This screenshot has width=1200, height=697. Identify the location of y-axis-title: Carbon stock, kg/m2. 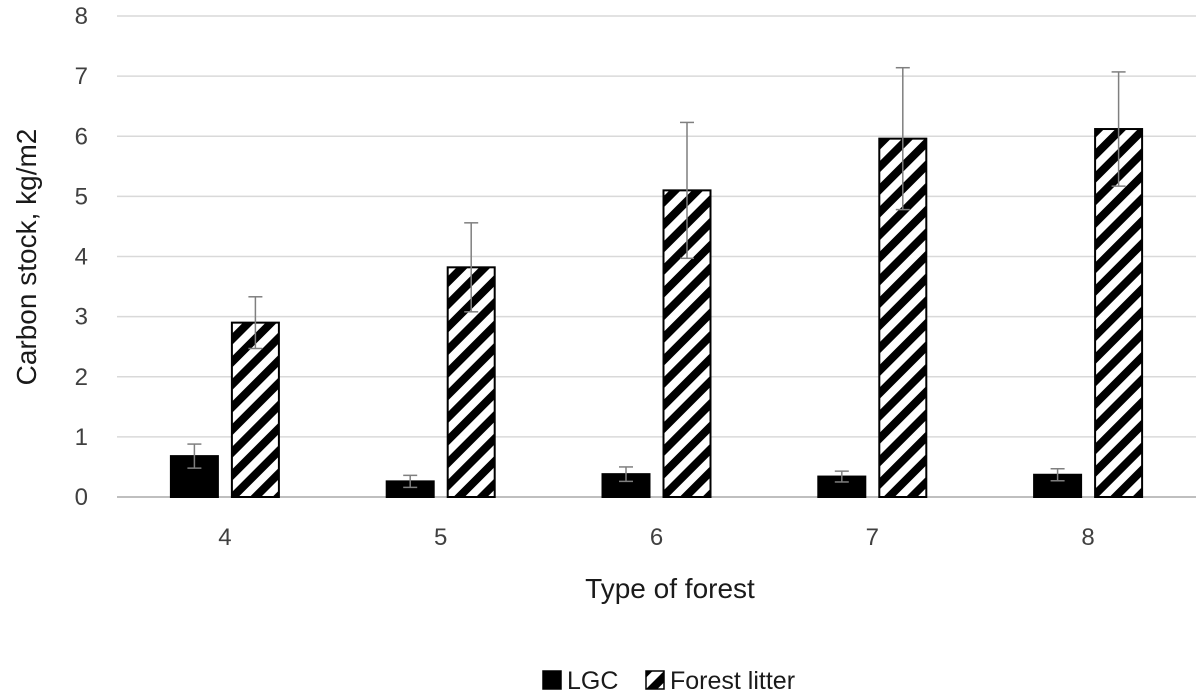
(26, 257).